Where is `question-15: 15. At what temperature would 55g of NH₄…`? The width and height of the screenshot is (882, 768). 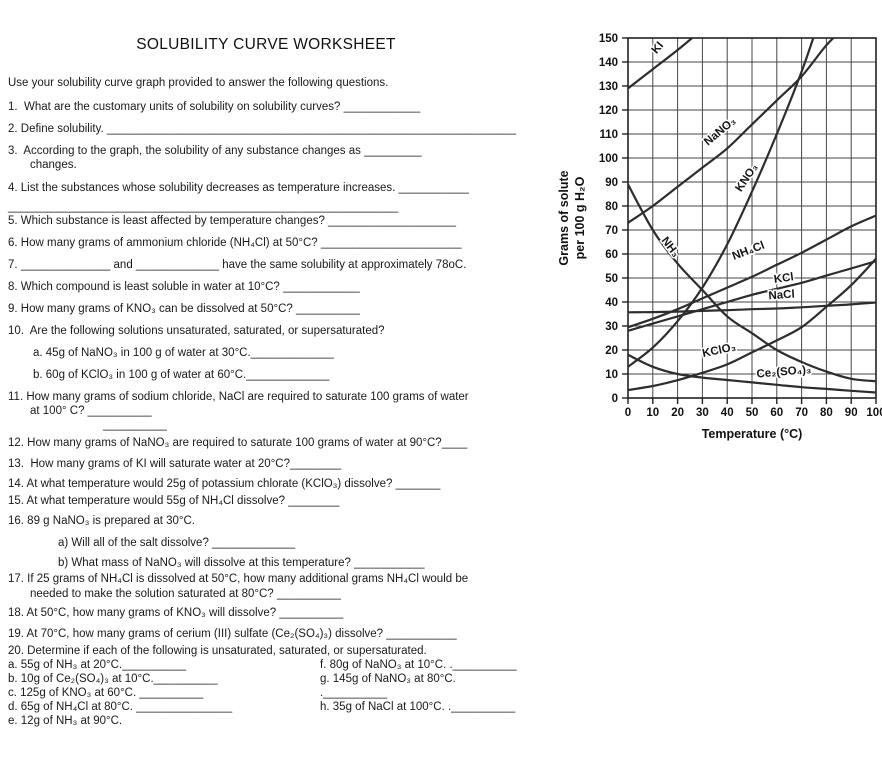
question-15: 15. At what temperature would 55g of NH₄… is located at coordinates (174, 501).